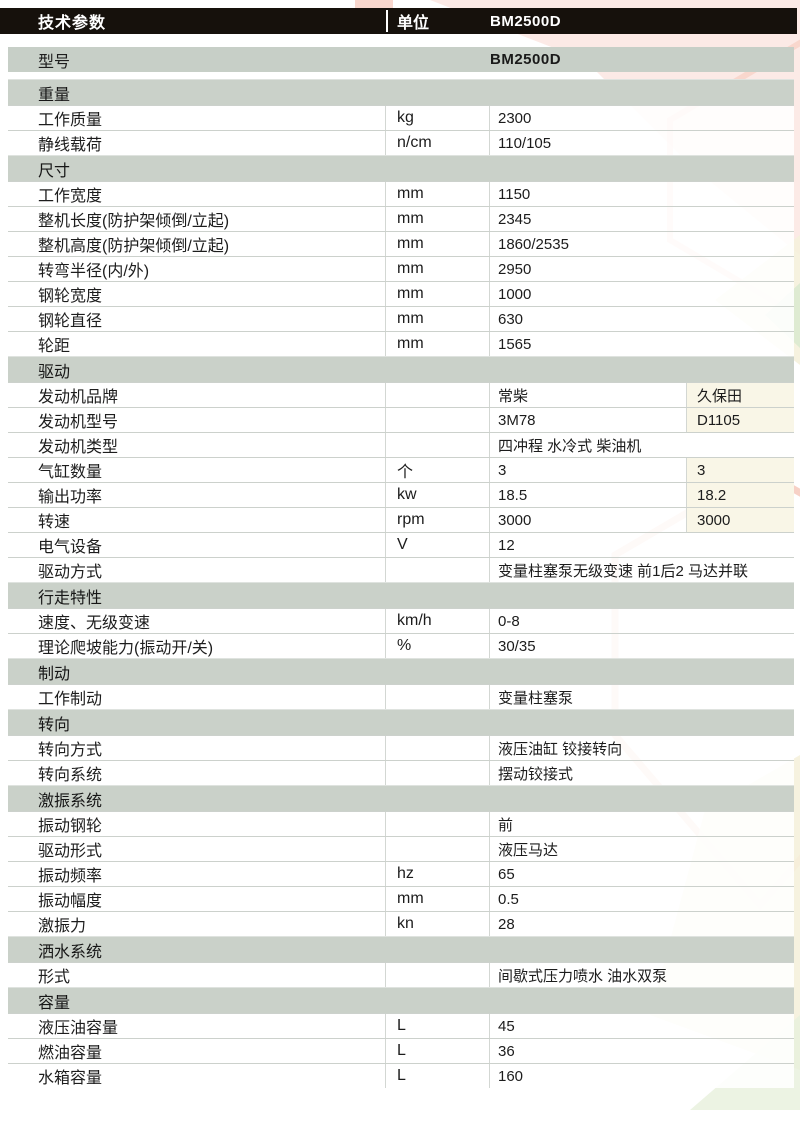 The width and height of the screenshot is (800, 1137). Describe the element at coordinates (740, 495) in the screenshot. I see `row-value-secondary: 18.2` at that location.